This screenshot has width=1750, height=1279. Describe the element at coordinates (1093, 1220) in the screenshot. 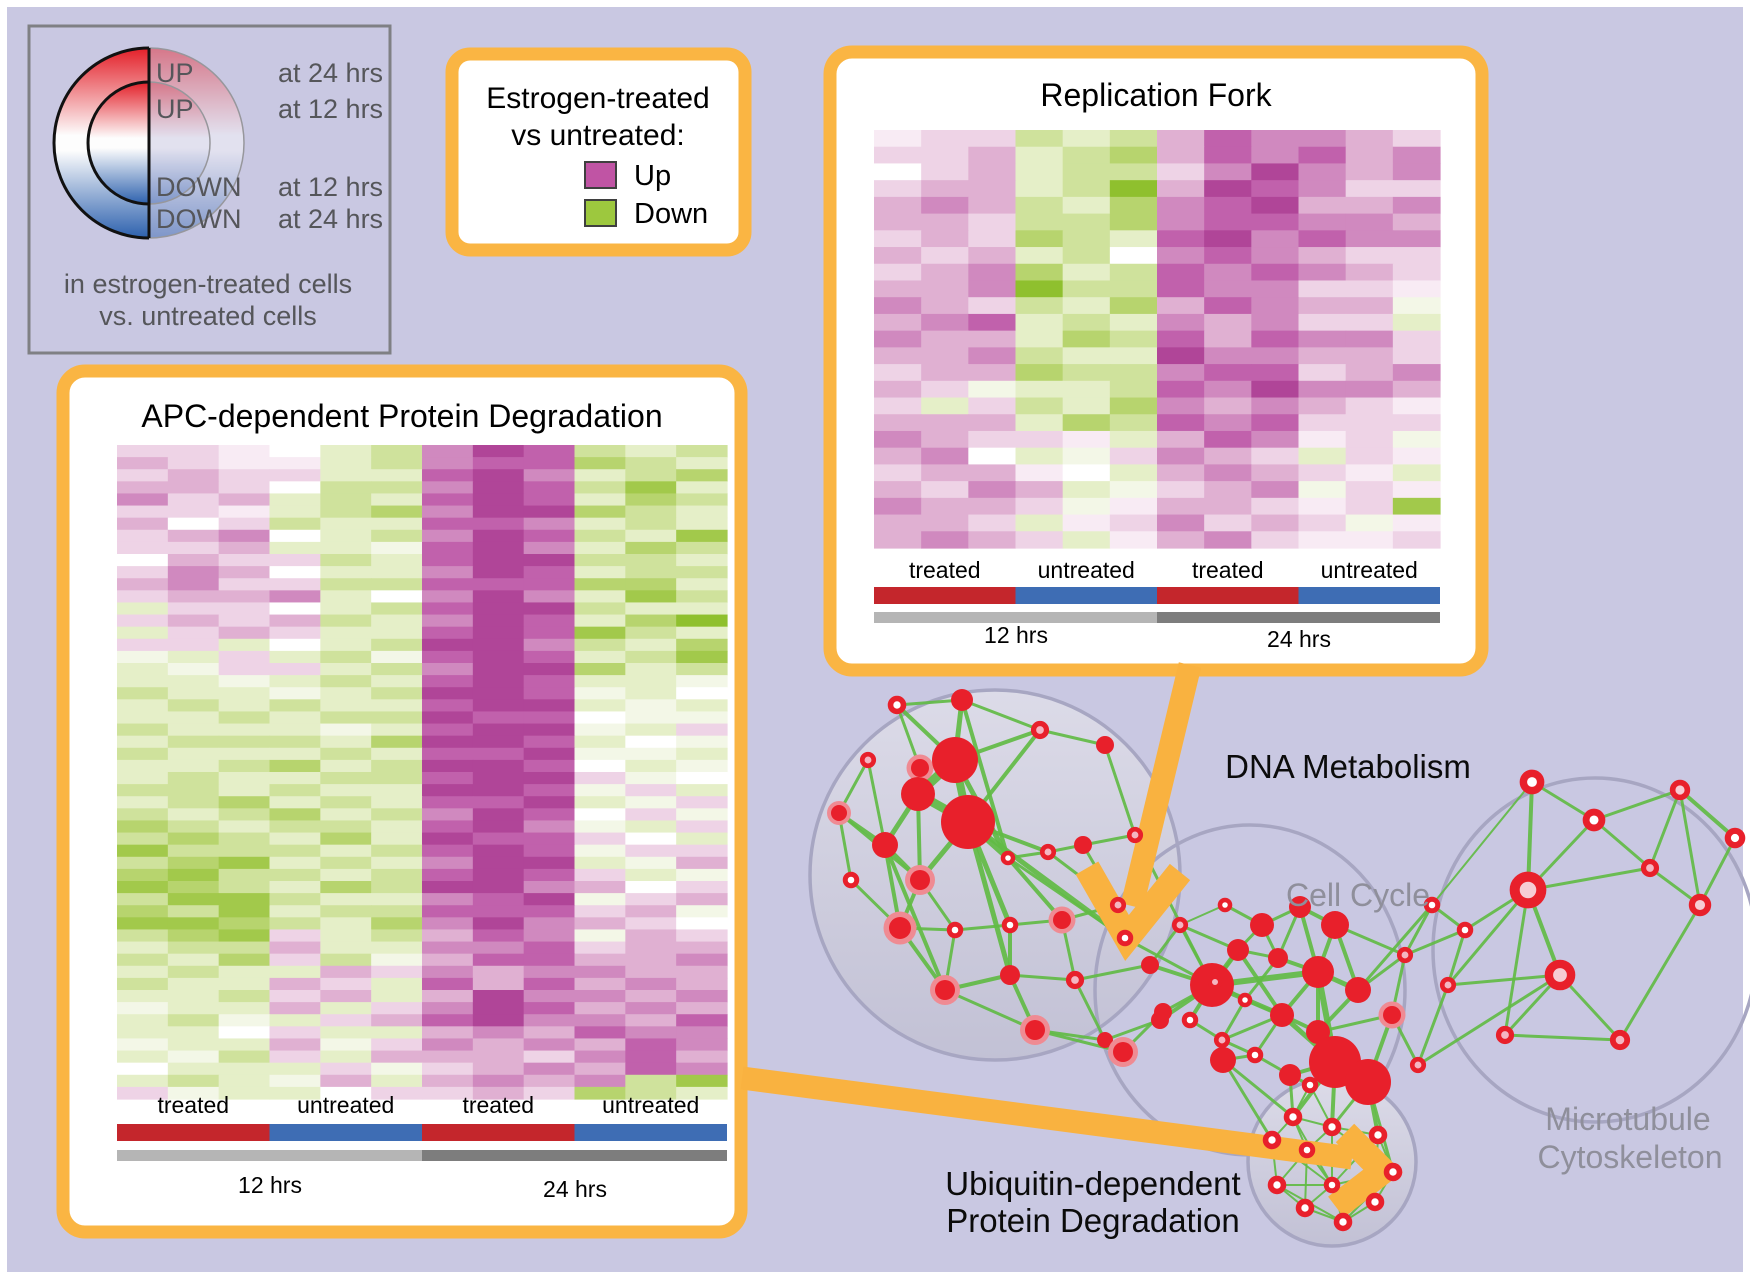

I see `ubiquitin-label-line2: Protein Degradation` at that location.